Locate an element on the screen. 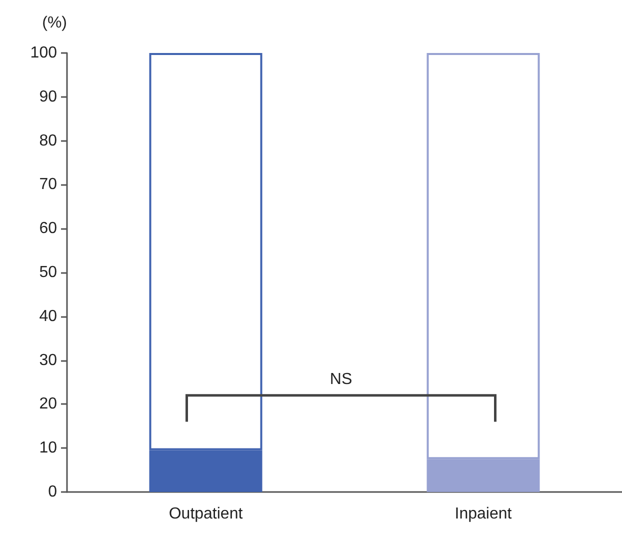  y-tick-label: 90 is located at coordinates (48, 97).